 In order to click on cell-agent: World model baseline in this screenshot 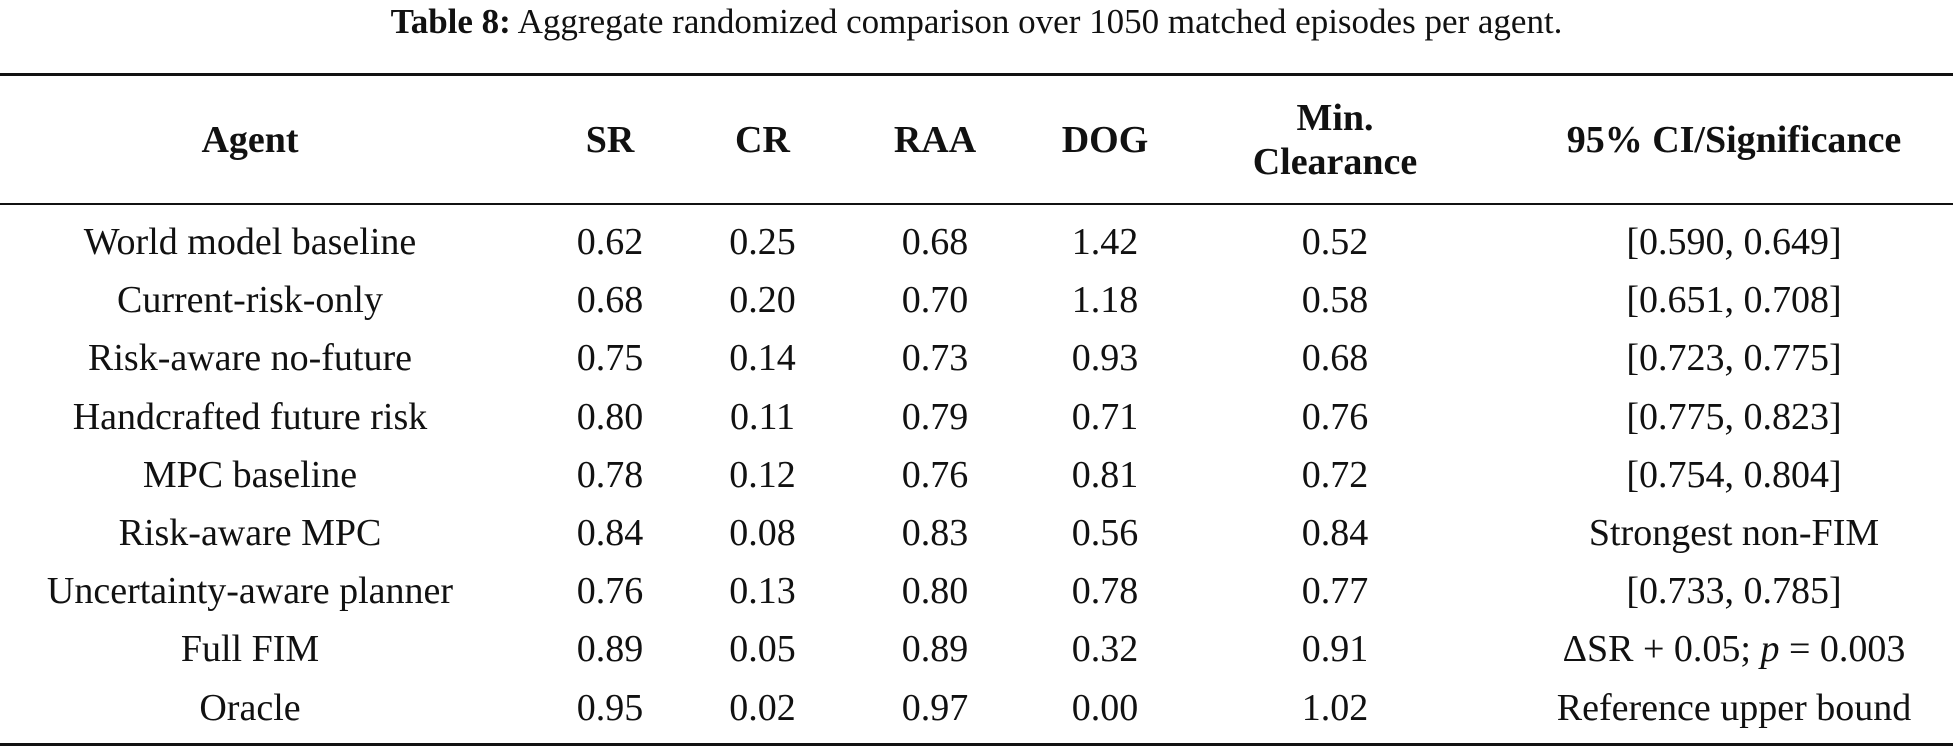, I will do `click(250, 242)`.